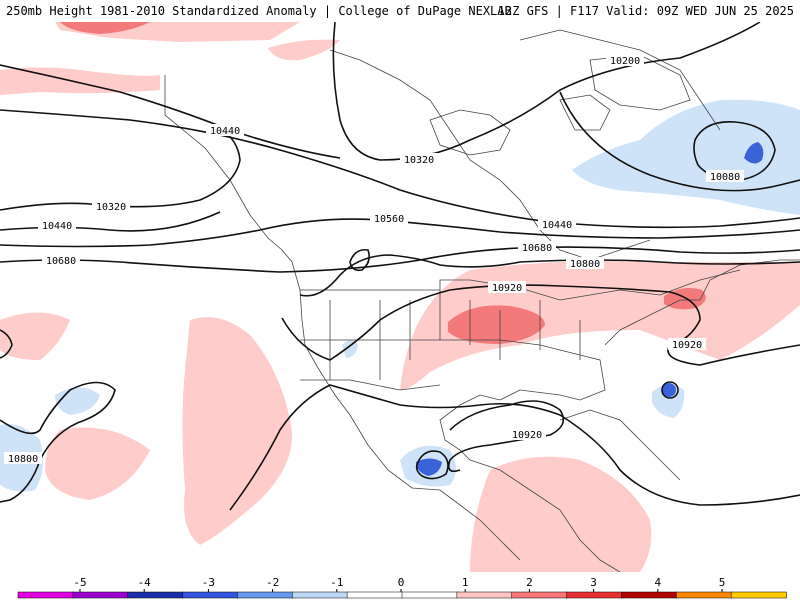 The image size is (800, 600). Describe the element at coordinates (679, 141) in the screenshot. I see `contour-10320-east` at that location.